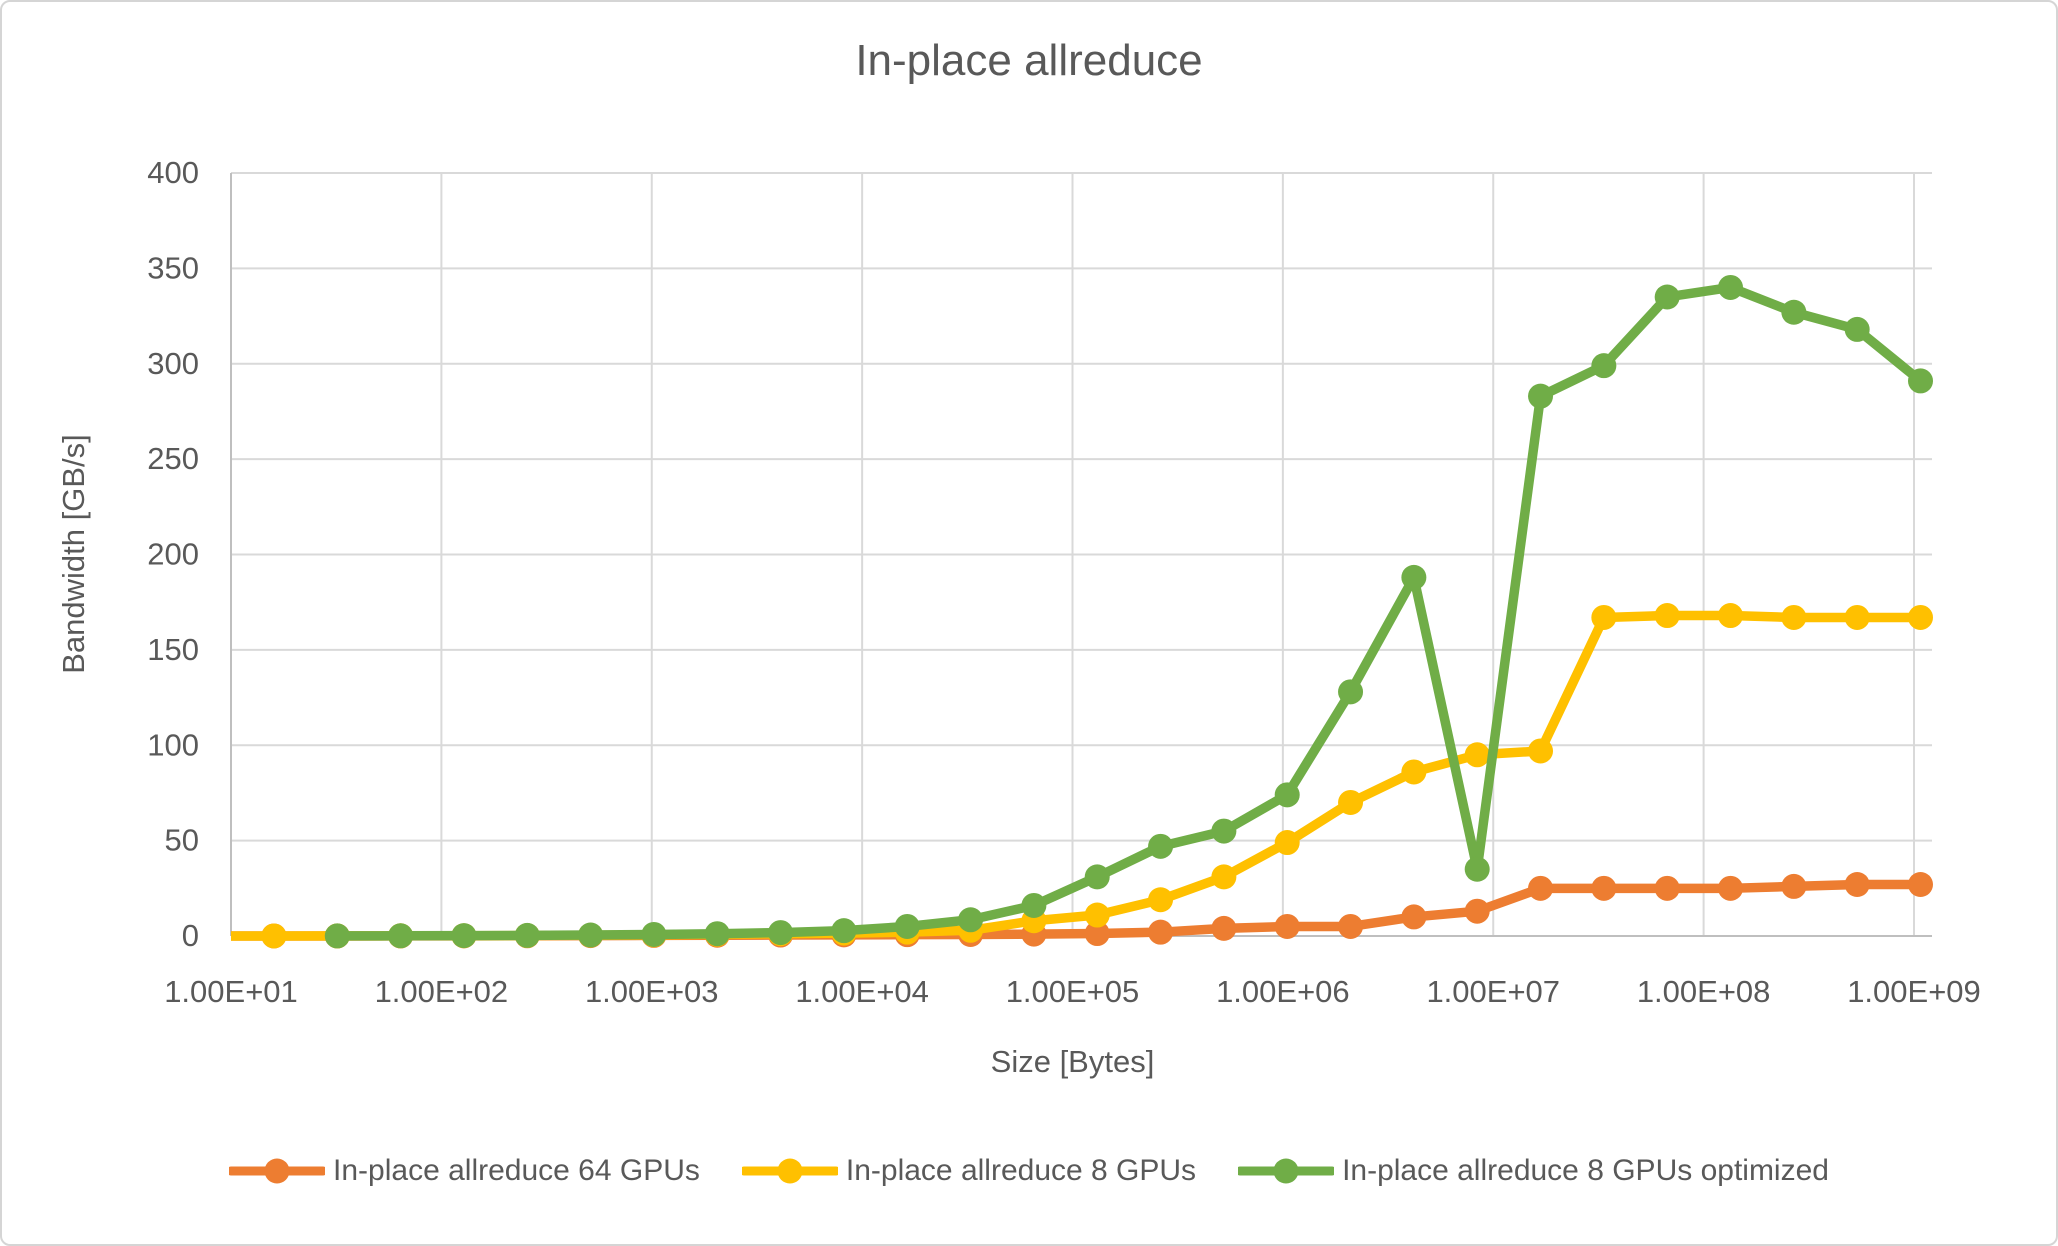 The width and height of the screenshot is (2058, 1246). What do you see at coordinates (190, 935) in the screenshot?
I see `y-tick-label: 0` at bounding box center [190, 935].